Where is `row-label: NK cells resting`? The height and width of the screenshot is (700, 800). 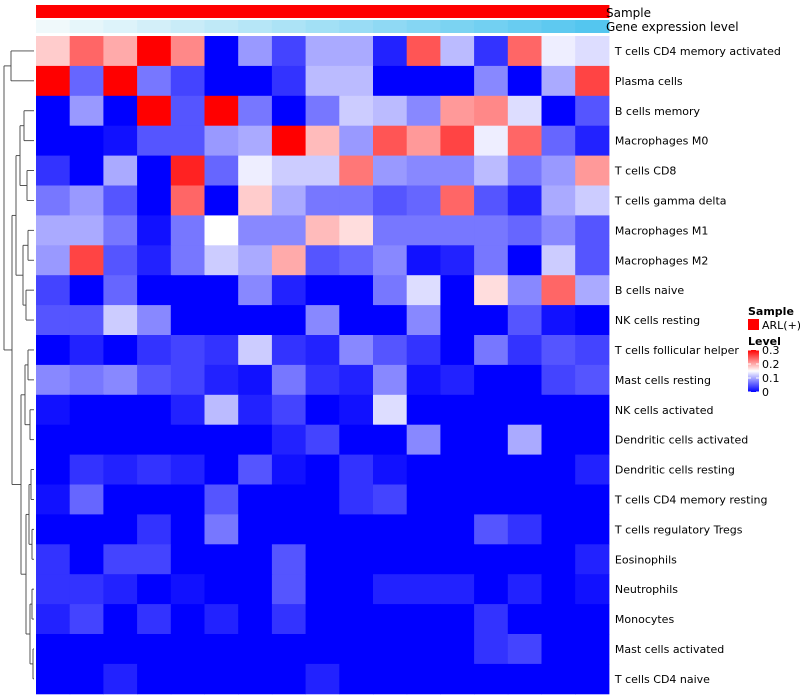 row-label: NK cells resting is located at coordinates (657, 320).